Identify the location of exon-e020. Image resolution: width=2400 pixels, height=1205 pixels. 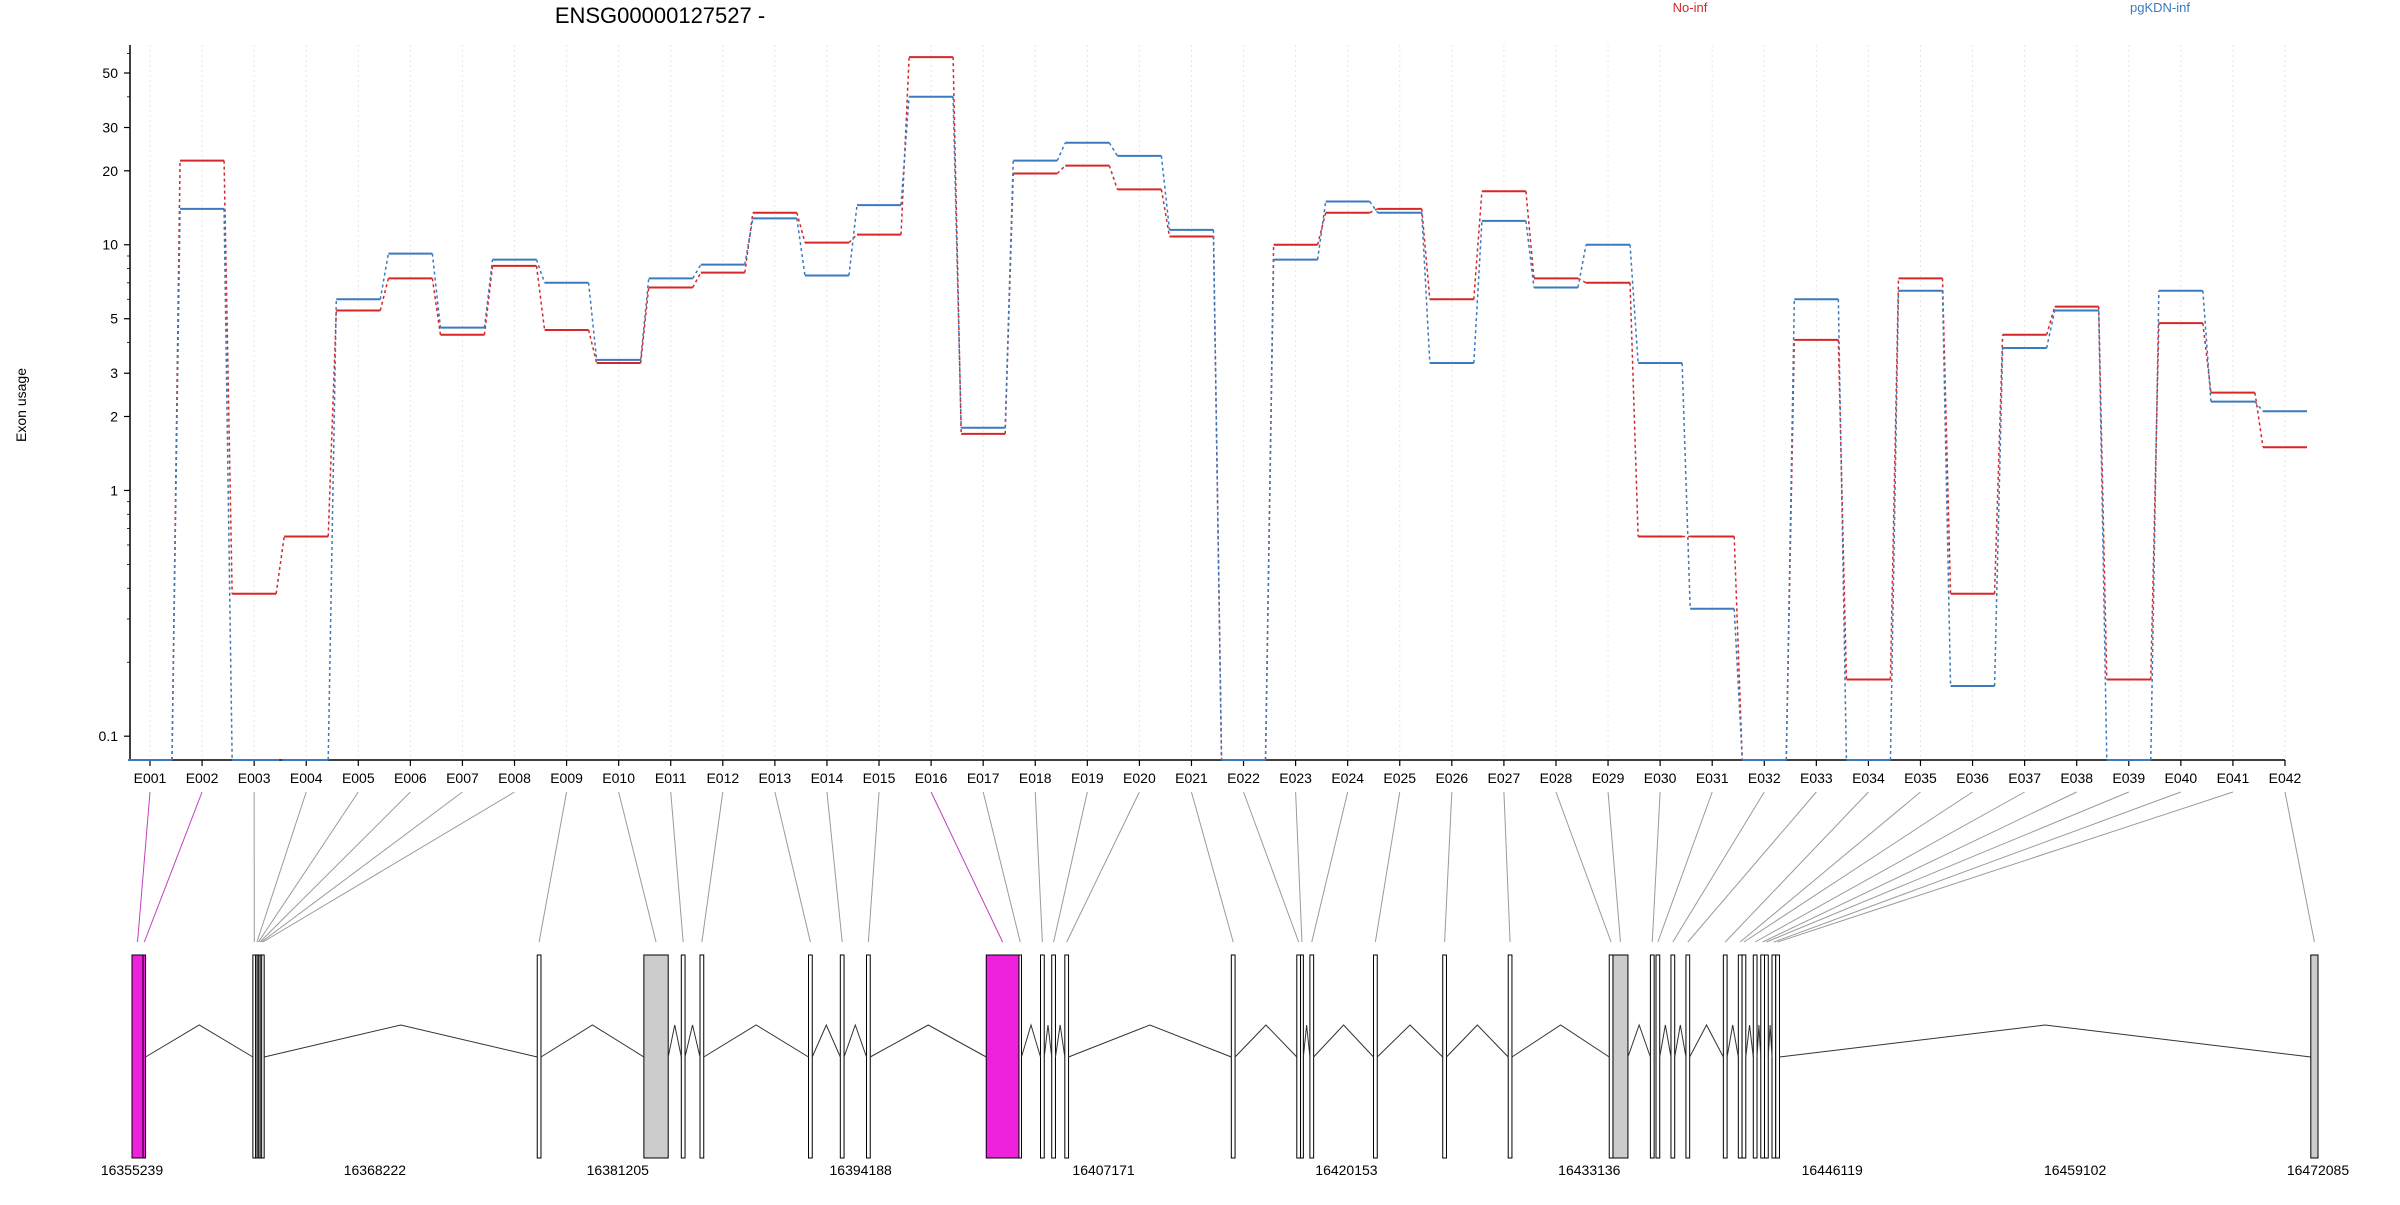
(1067, 1056).